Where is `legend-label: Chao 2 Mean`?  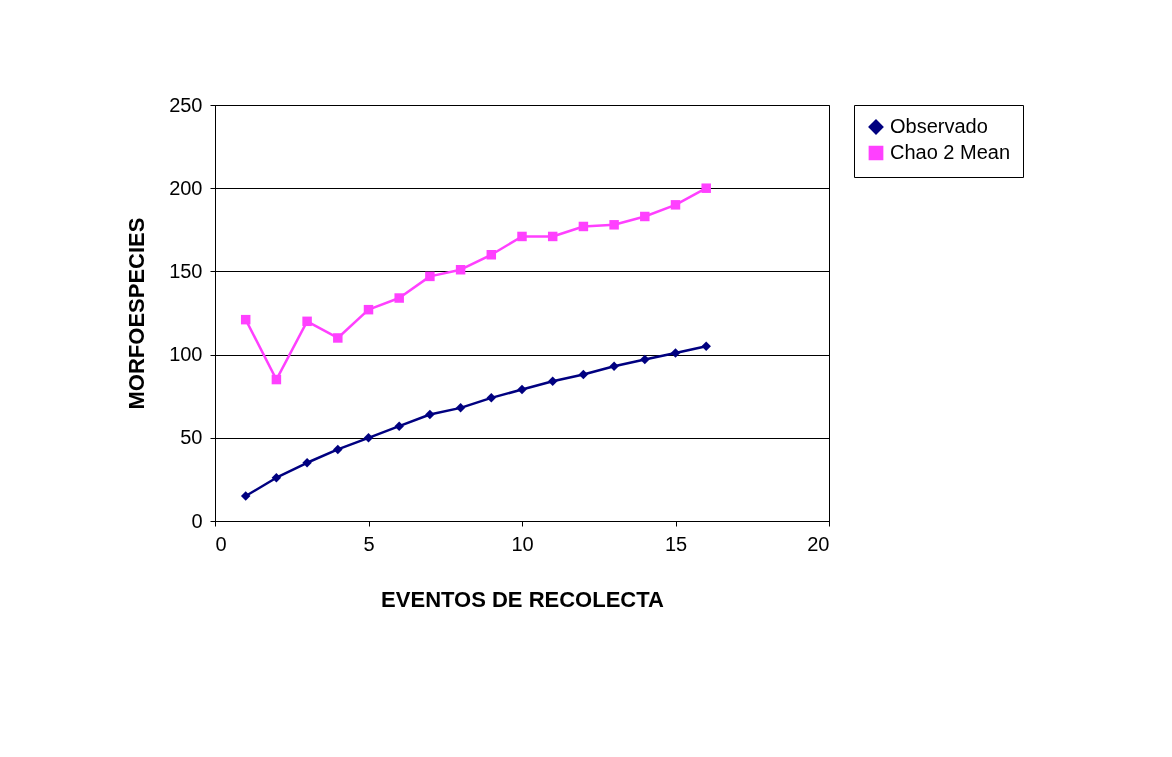
legend-label: Chao 2 Mean is located at coordinates (950, 152).